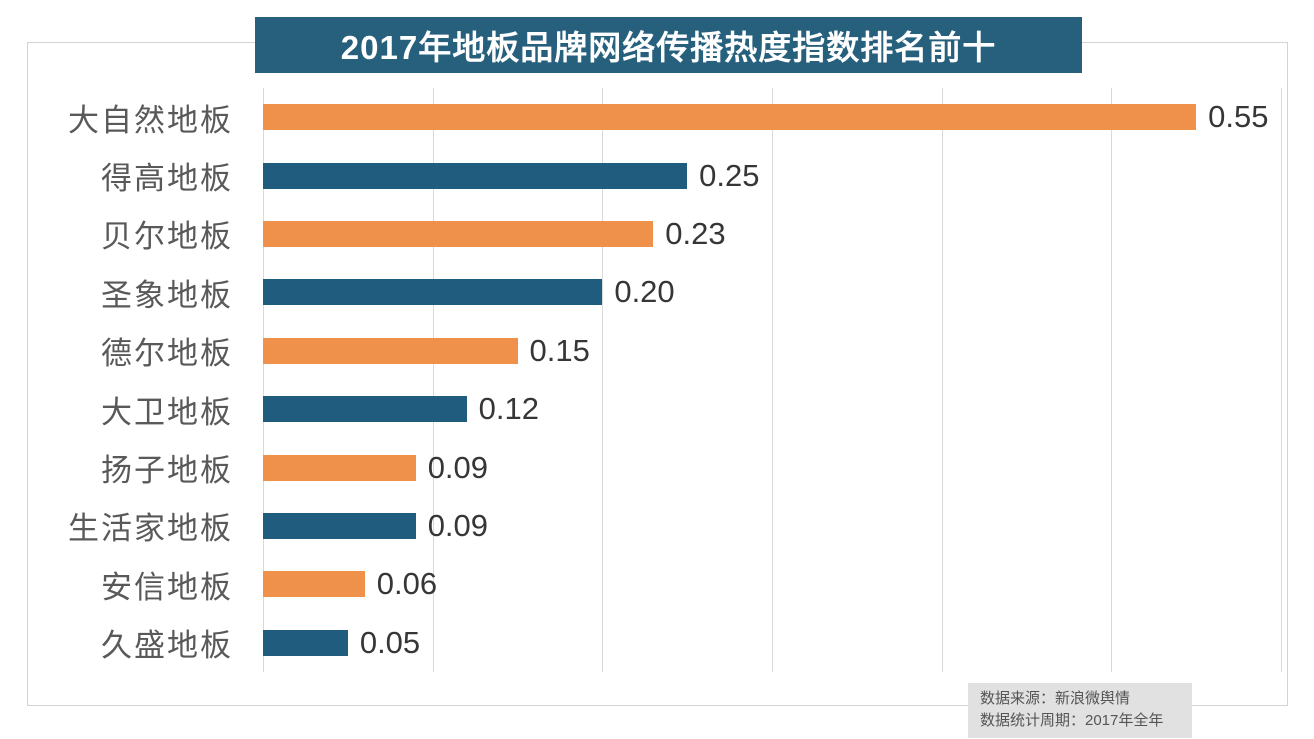 This screenshot has height=739, width=1314. Describe the element at coordinates (167, 412) in the screenshot. I see `category-label: 大卫地板` at that location.